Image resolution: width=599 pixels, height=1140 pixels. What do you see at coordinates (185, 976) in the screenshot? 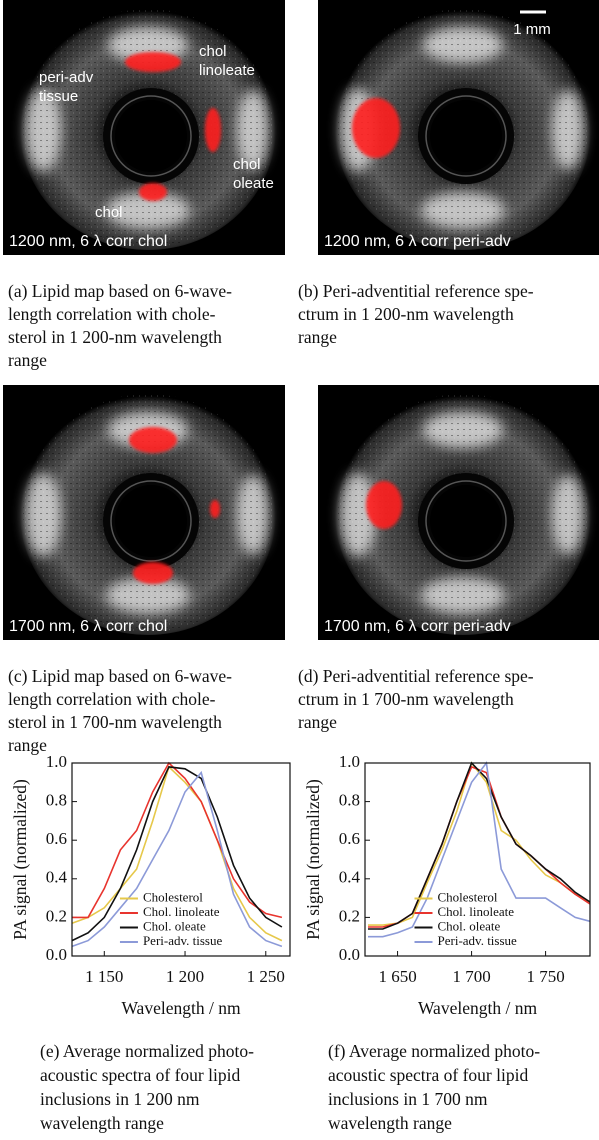
I see `x-tick-label: 1 200` at bounding box center [185, 976].